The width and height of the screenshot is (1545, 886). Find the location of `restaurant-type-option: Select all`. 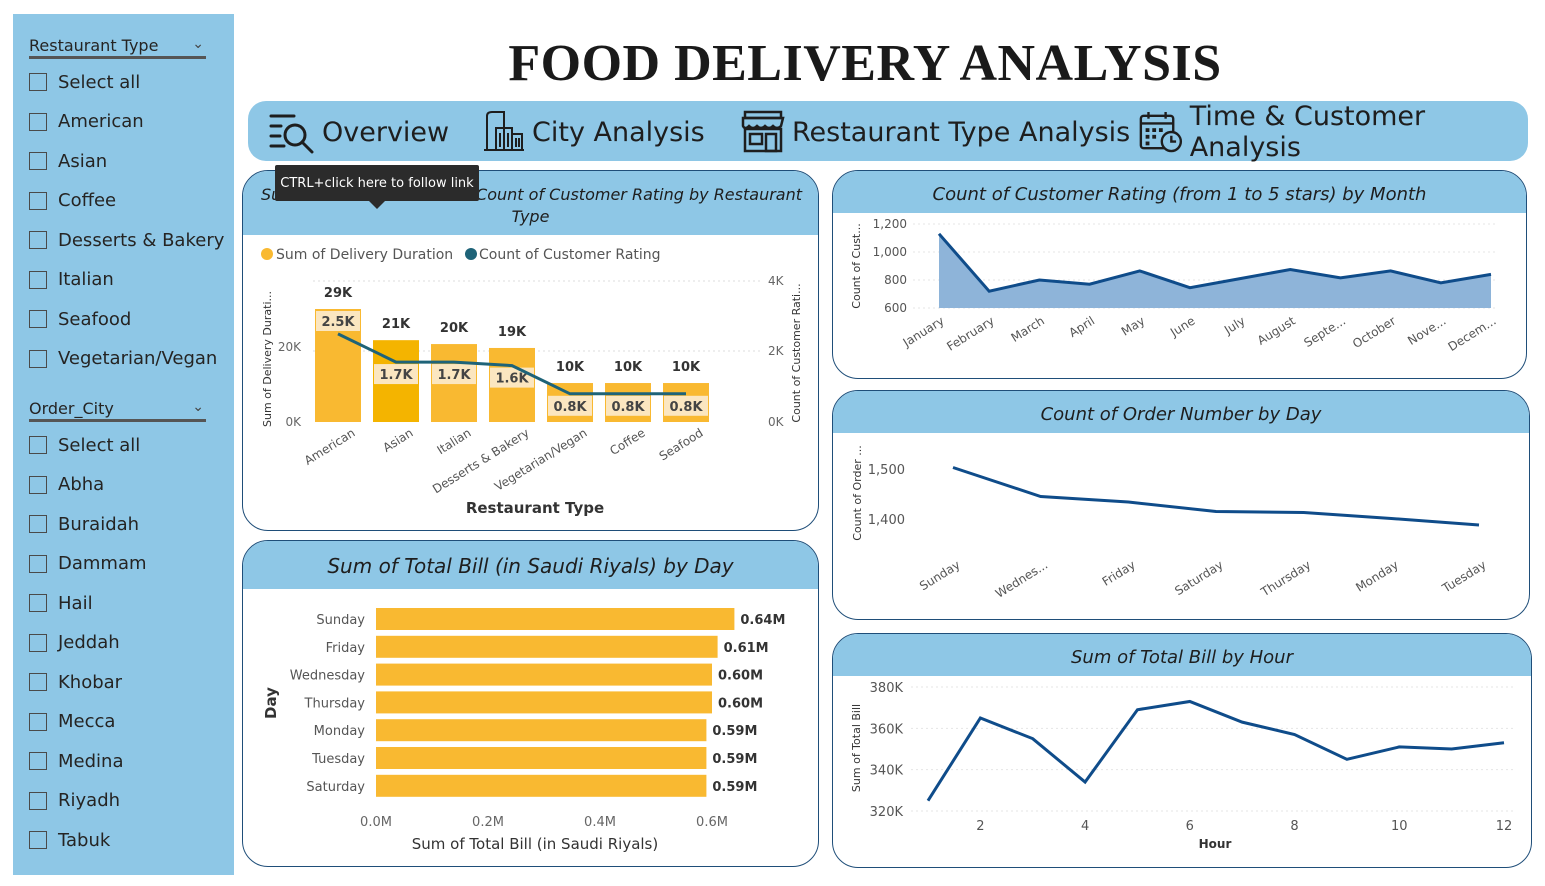

restaurant-type-option: Select all is located at coordinates (84, 82).